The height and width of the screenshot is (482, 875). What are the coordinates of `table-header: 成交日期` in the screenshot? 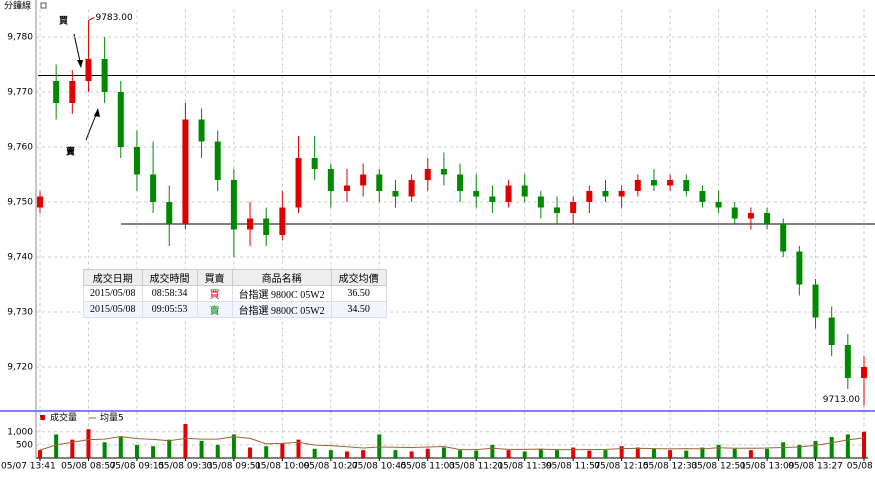 It's located at (113, 277).